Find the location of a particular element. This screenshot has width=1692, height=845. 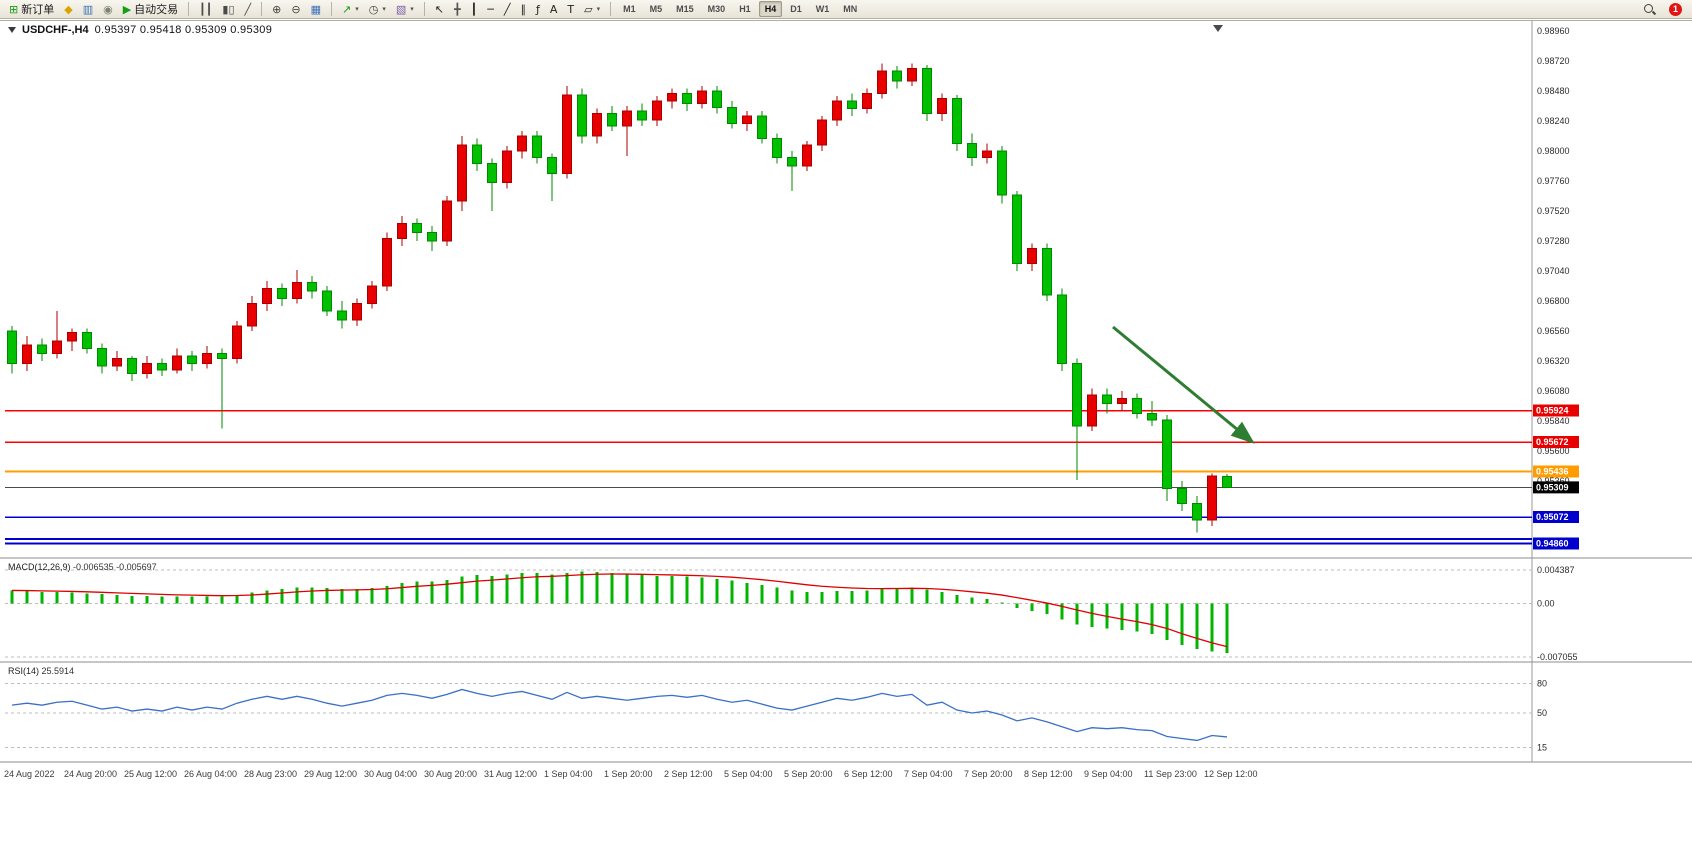

svg-text: 24 Aug 2022 is located at coordinates (29, 774).